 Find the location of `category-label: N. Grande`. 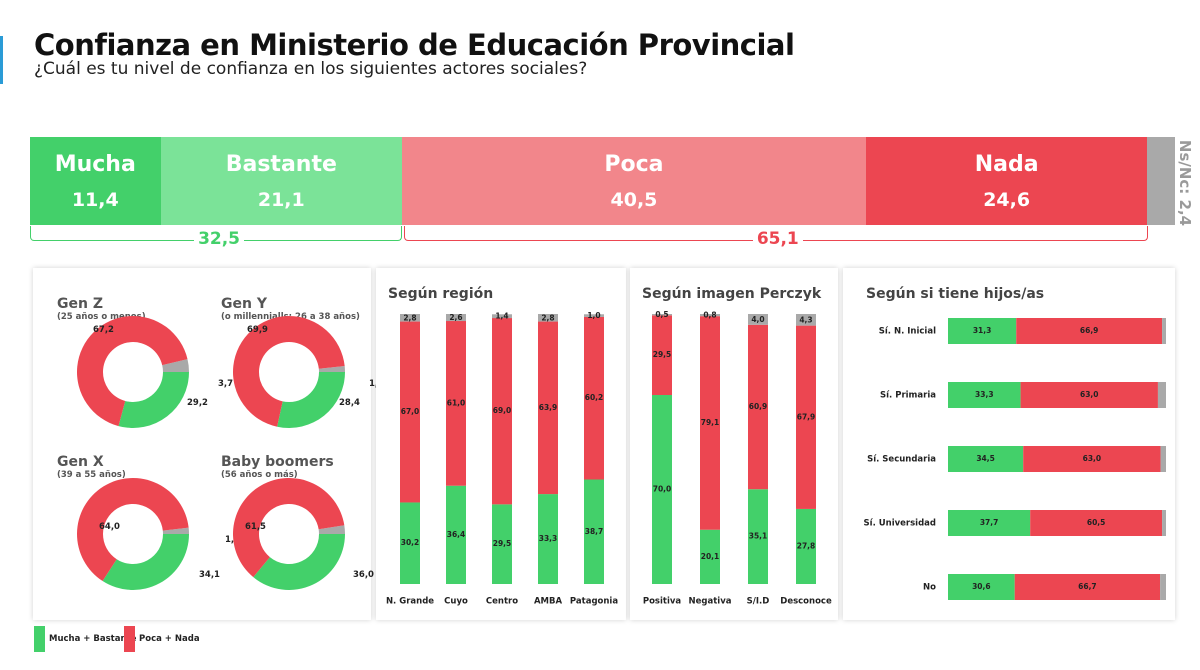

category-label: N. Grande is located at coordinates (410, 602).